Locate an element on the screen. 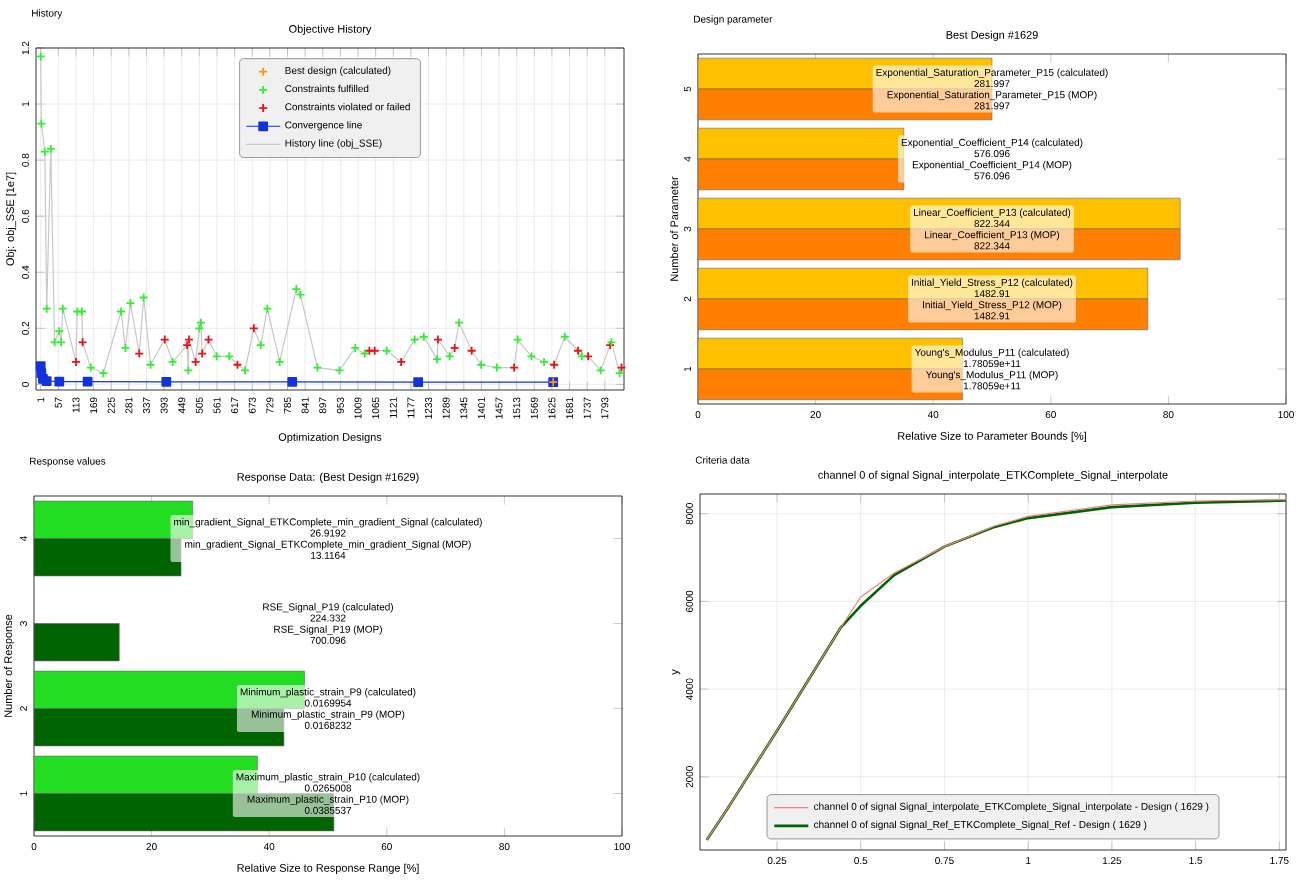 This screenshot has height=882, width=1312. bar is located at coordinates (76, 642).